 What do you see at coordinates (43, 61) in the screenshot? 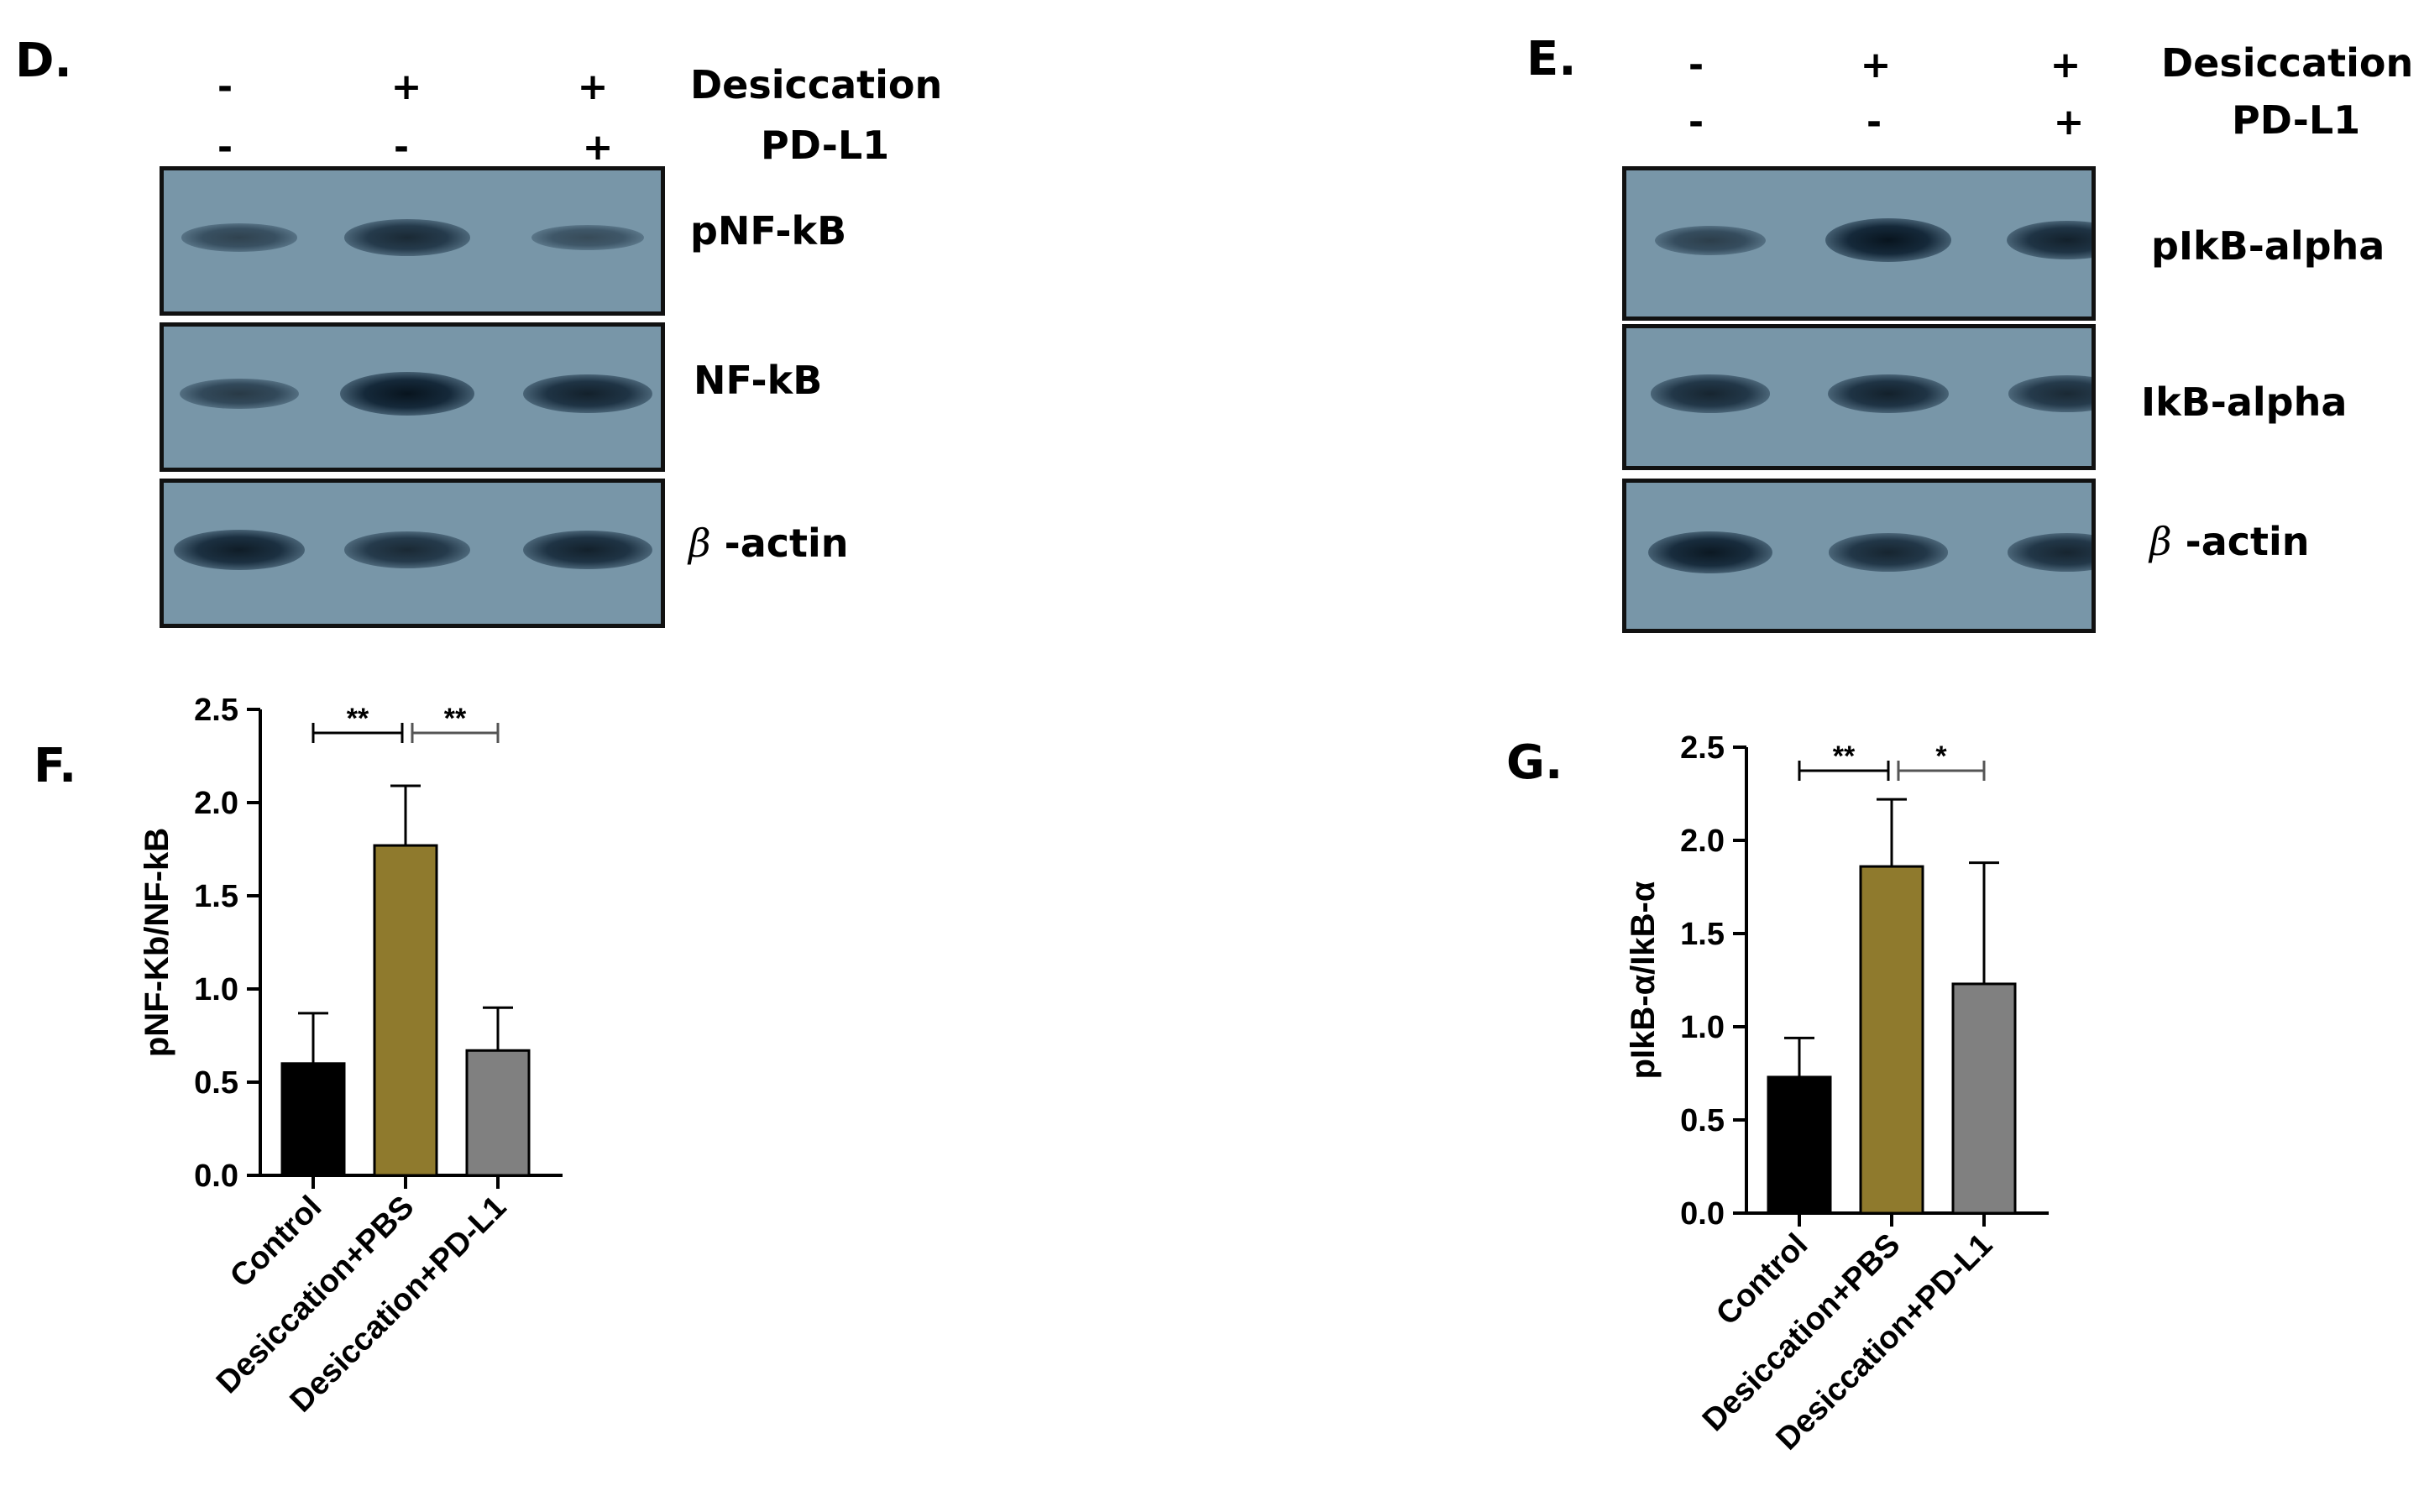
I see `panel-d-letter: D.` at bounding box center [43, 61].